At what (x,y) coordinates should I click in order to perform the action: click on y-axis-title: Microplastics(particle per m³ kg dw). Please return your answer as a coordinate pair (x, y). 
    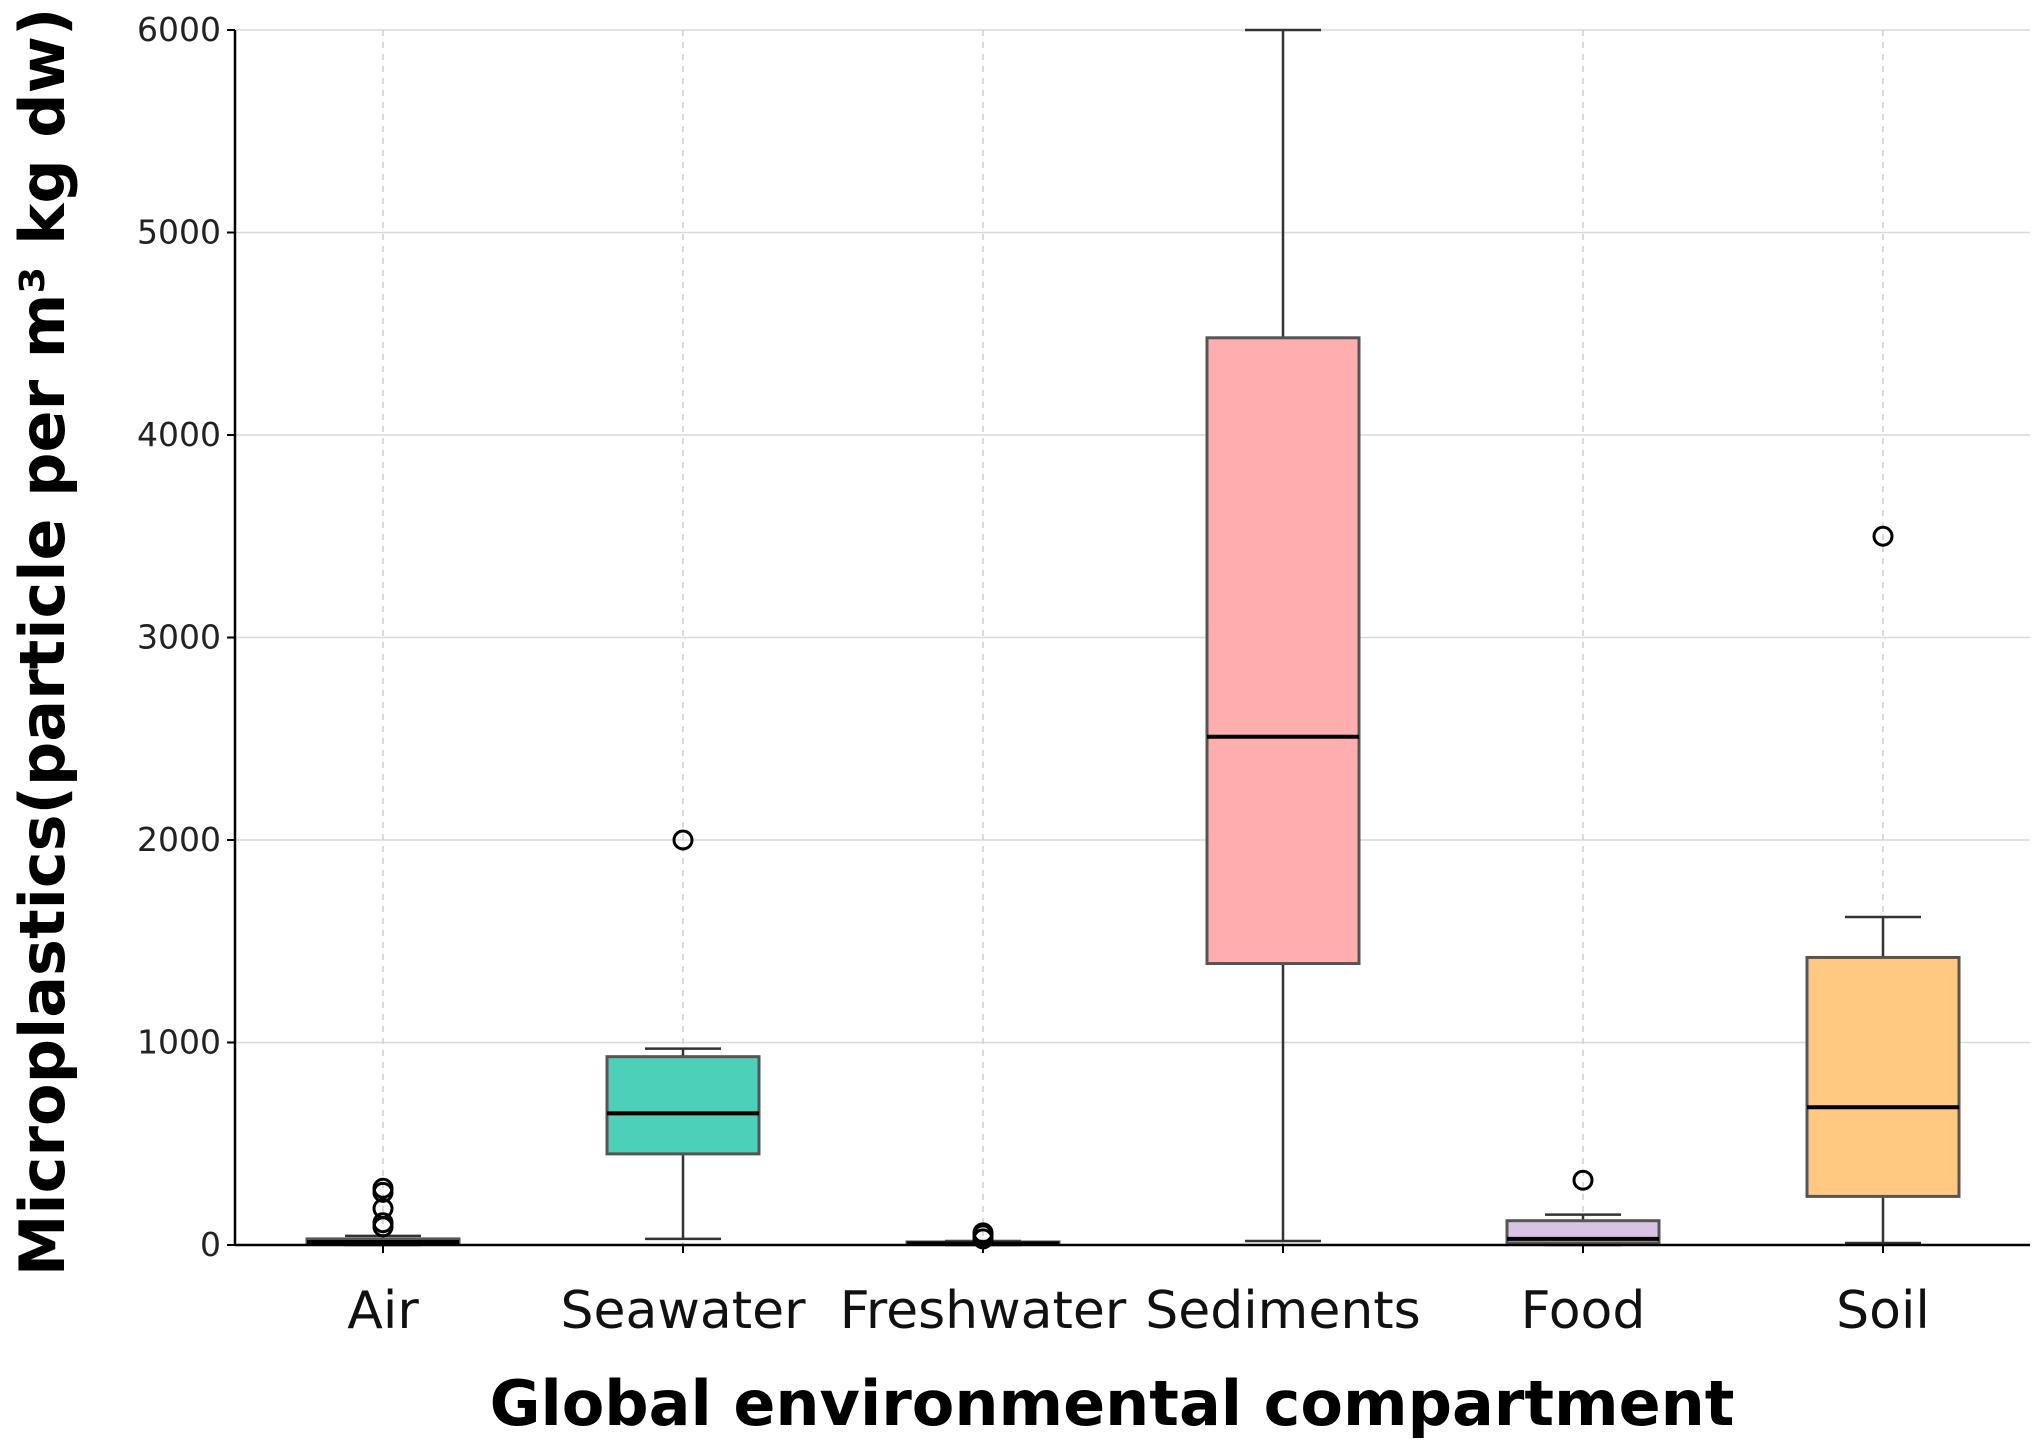
    Looking at the image, I should click on (42, 642).